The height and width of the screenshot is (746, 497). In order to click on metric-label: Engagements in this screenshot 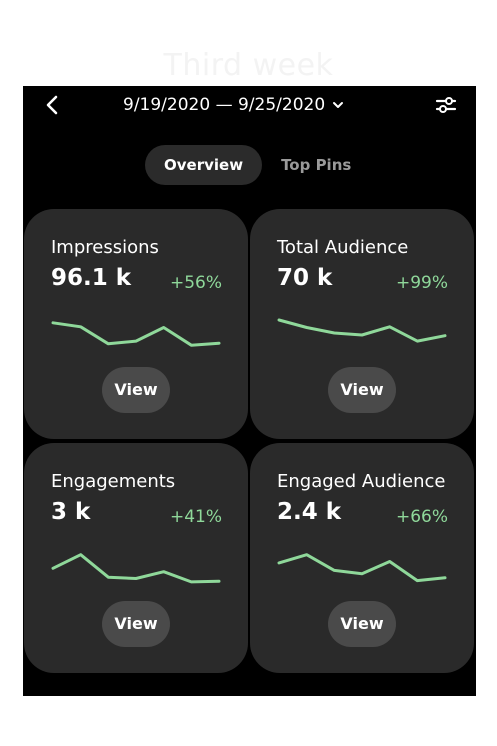, I will do `click(113, 481)`.